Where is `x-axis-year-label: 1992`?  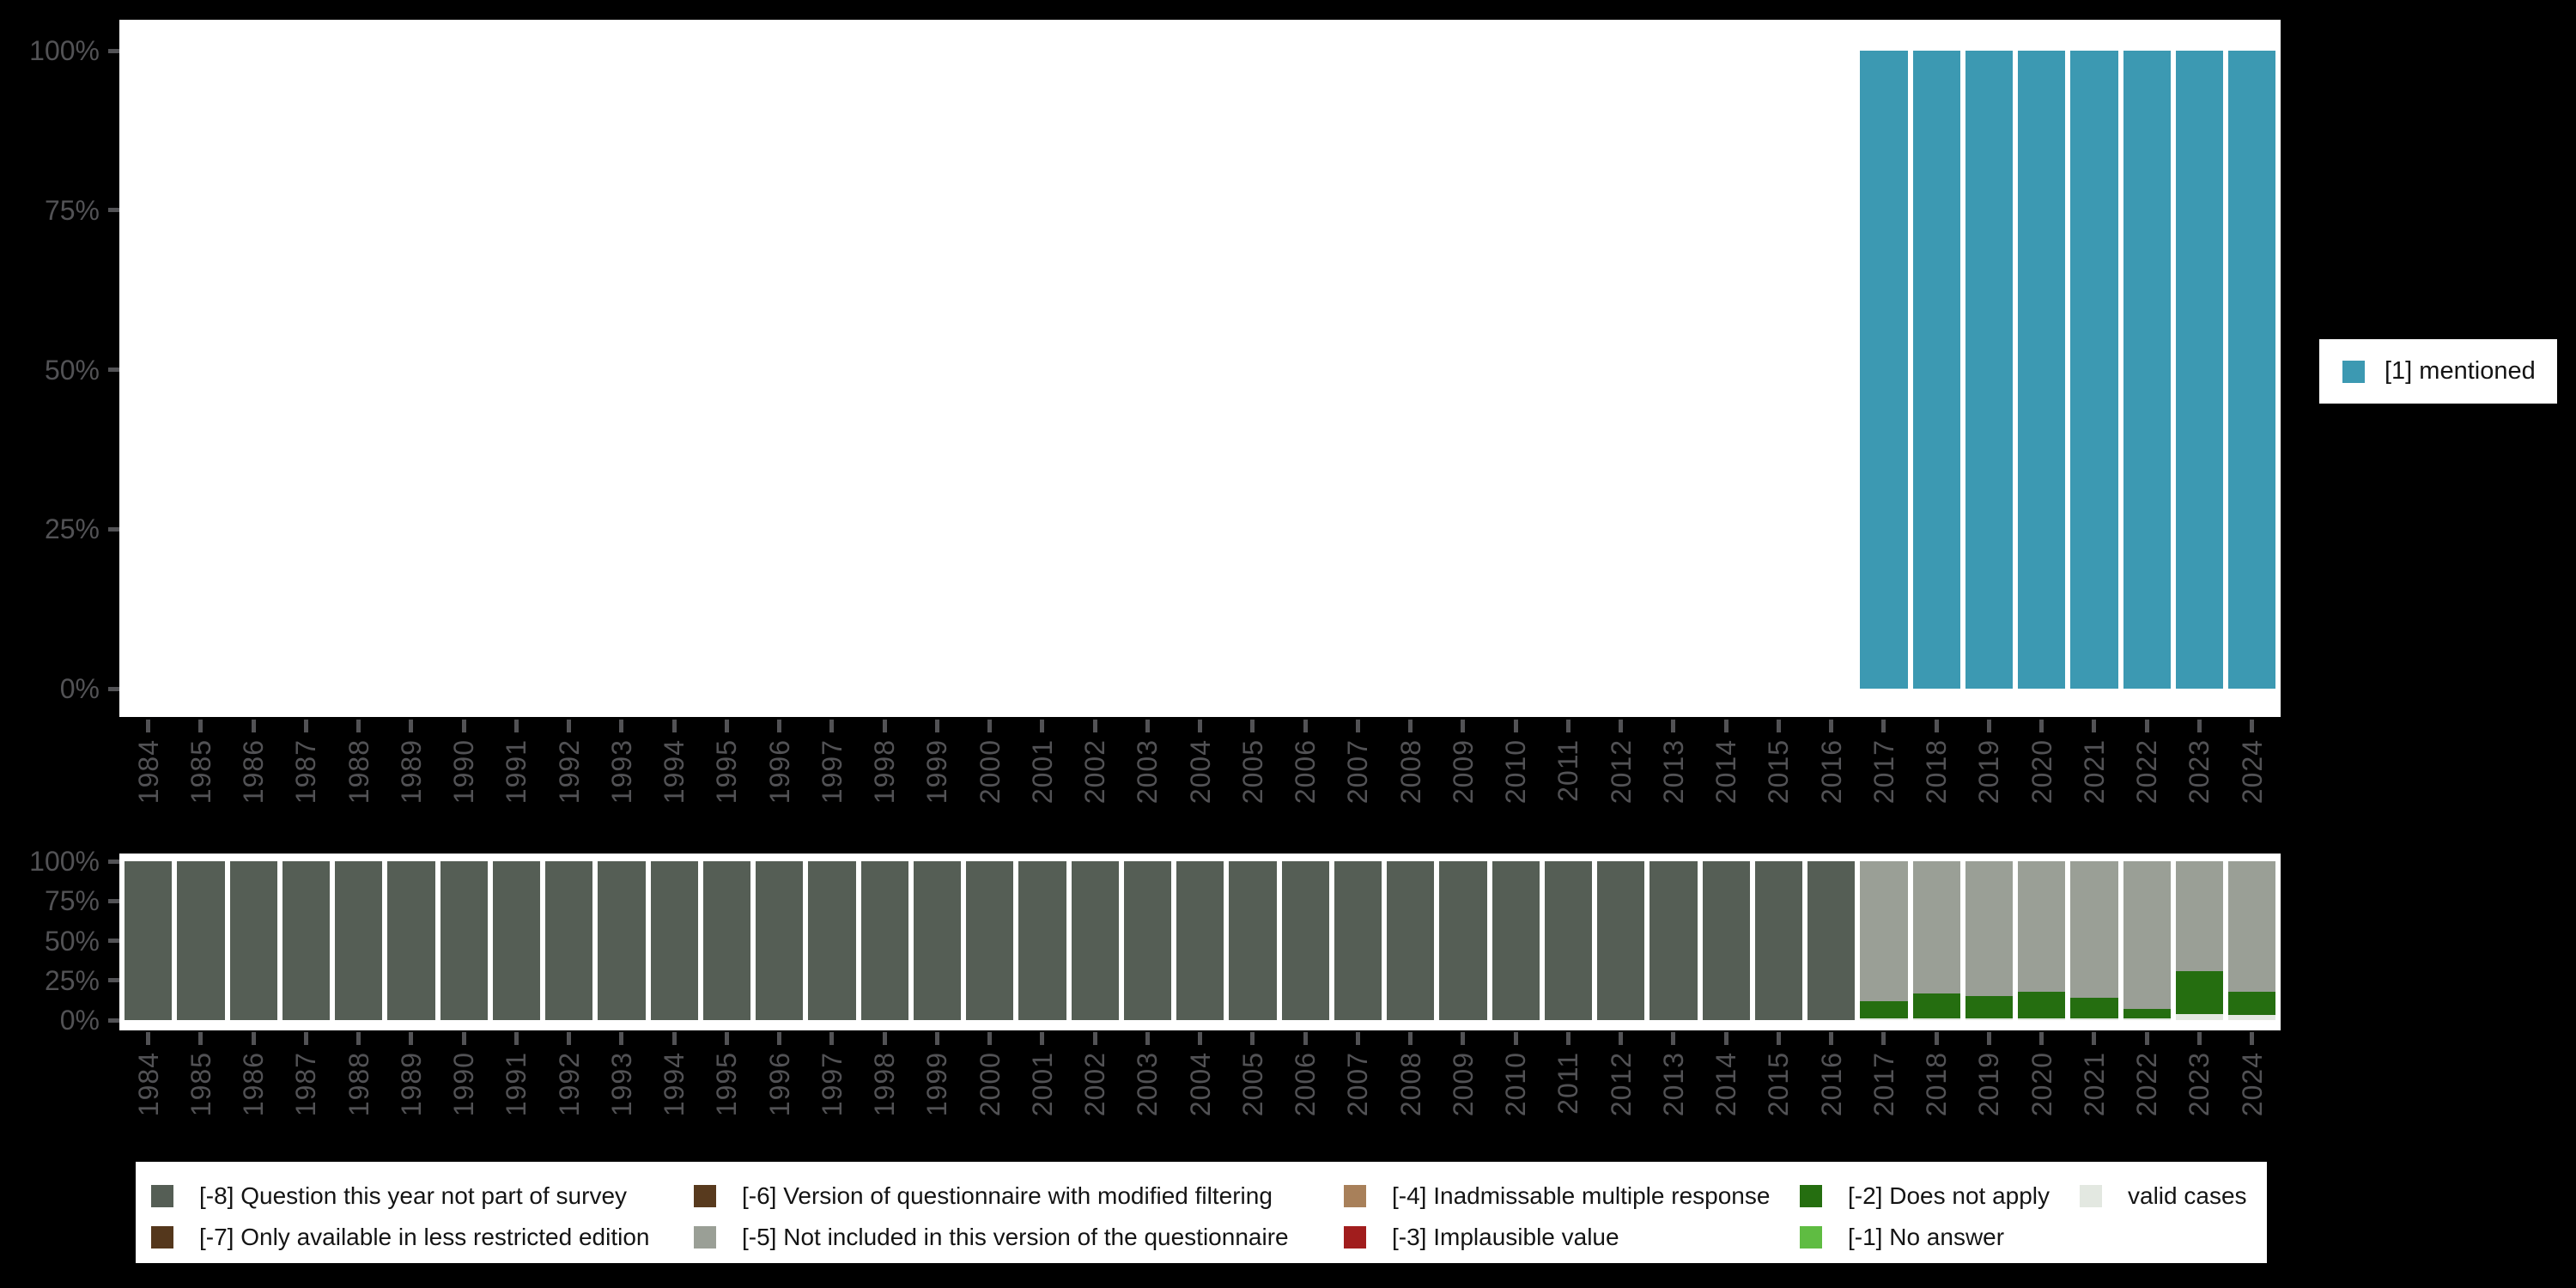 x-axis-year-label: 1992 is located at coordinates (569, 1085).